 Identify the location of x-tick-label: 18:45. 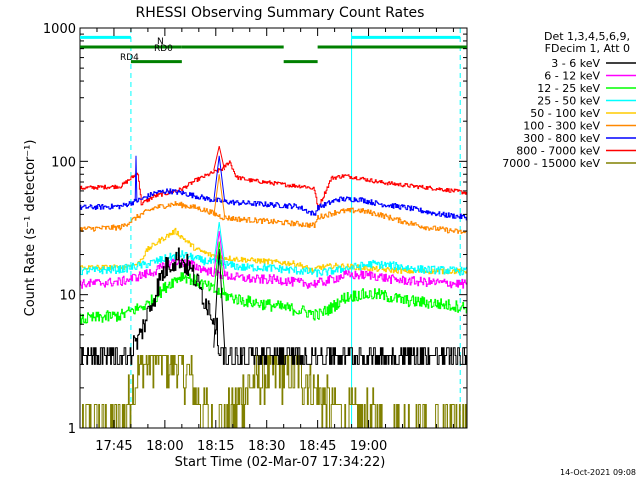
(317, 446).